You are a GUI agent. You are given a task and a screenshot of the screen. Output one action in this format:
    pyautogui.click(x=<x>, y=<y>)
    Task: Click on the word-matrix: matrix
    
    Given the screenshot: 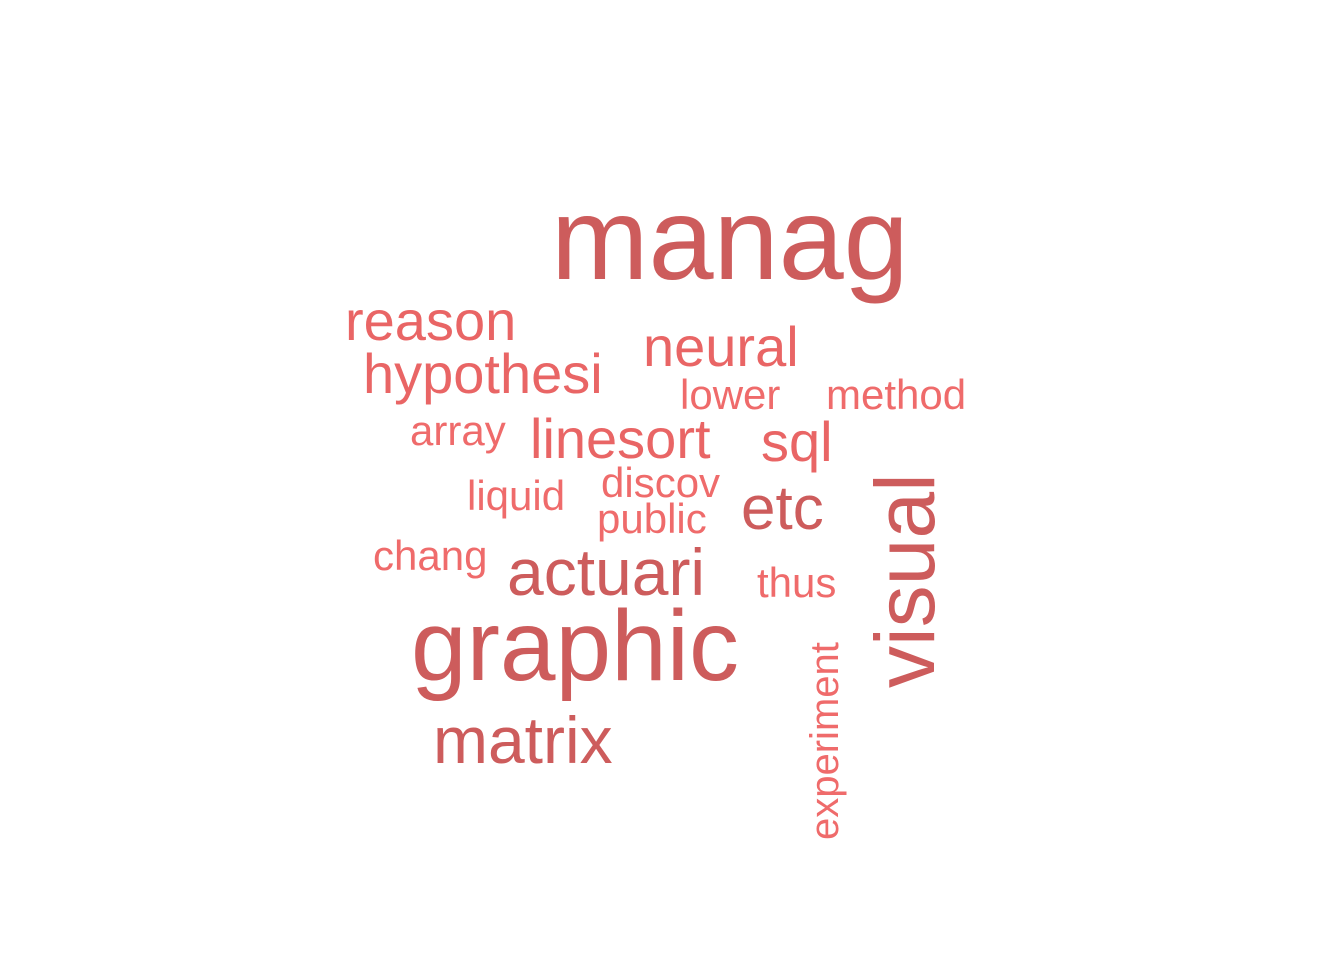 What is the action you would take?
    pyautogui.click(x=523, y=740)
    